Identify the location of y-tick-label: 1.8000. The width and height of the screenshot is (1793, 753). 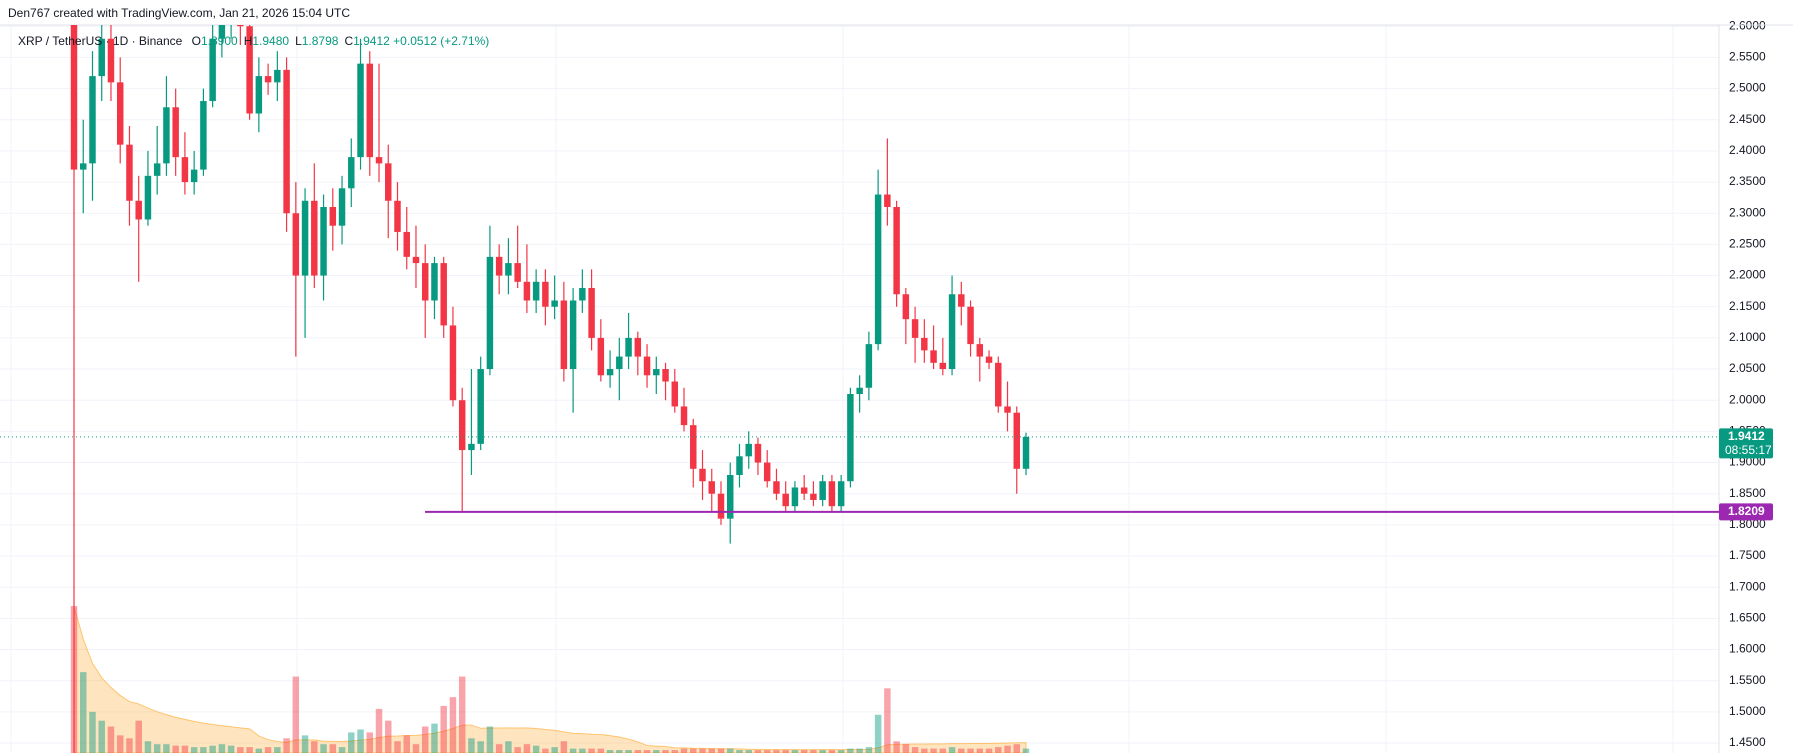
(1747, 524).